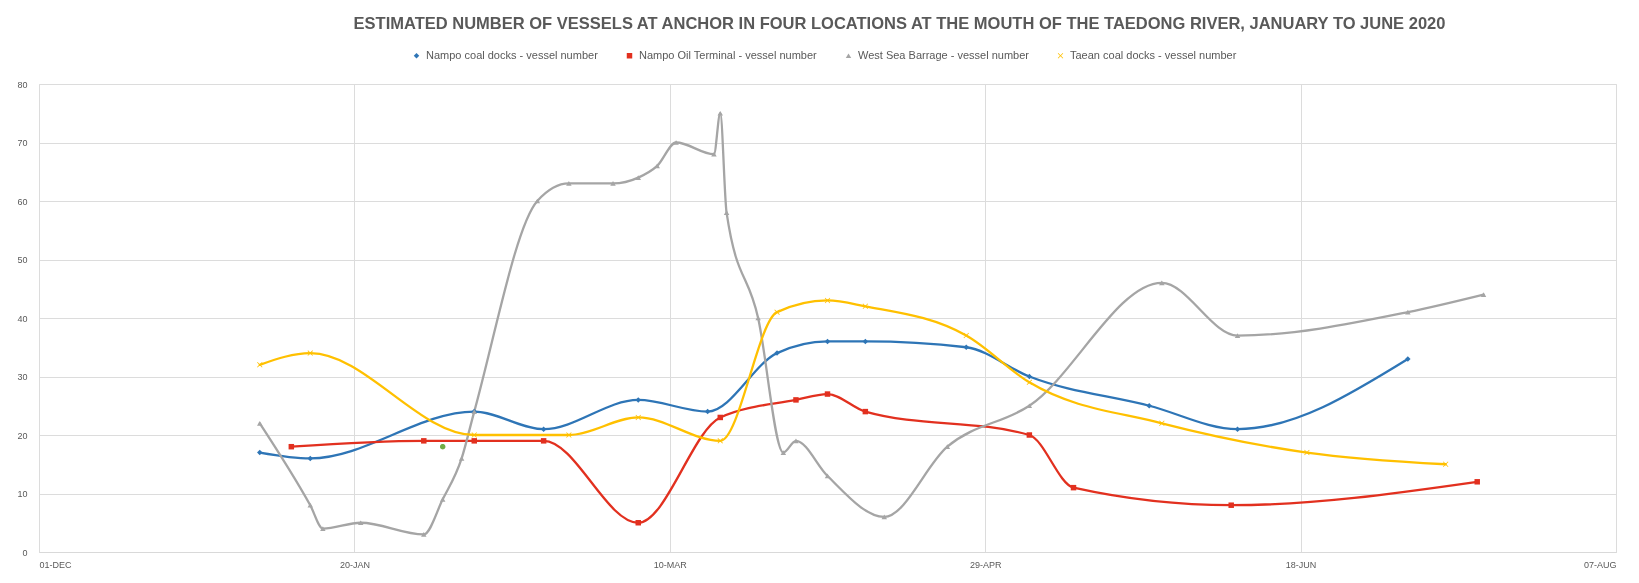 The image size is (1639, 583). What do you see at coordinates (22, 143) in the screenshot?
I see `y-tick-label: 70` at bounding box center [22, 143].